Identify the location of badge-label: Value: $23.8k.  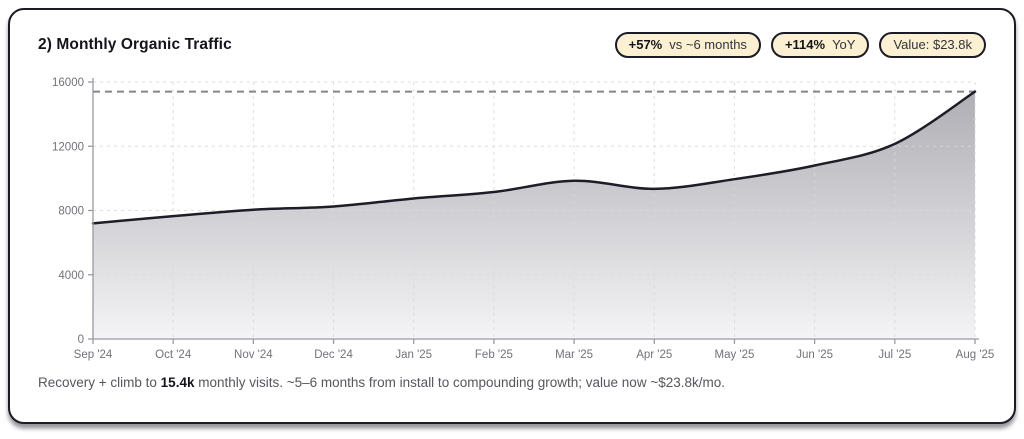
(932, 44).